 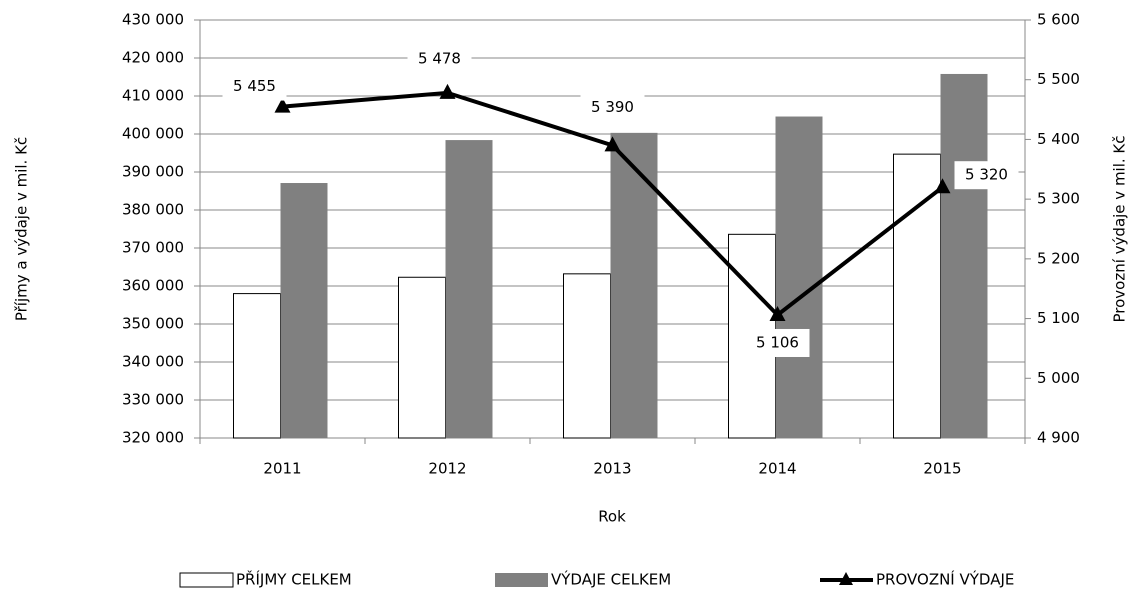 What do you see at coordinates (612, 517) in the screenshot?
I see `x-axis-title: Rok` at bounding box center [612, 517].